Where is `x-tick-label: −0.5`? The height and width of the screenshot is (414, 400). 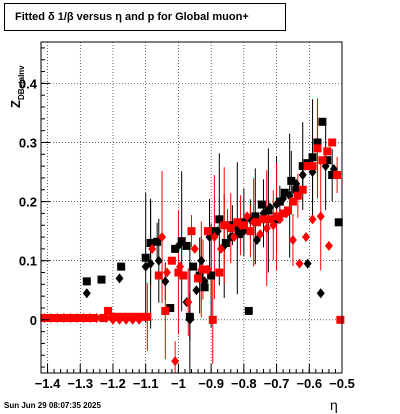 x-tick-label: −0.5 is located at coordinates (342, 383).